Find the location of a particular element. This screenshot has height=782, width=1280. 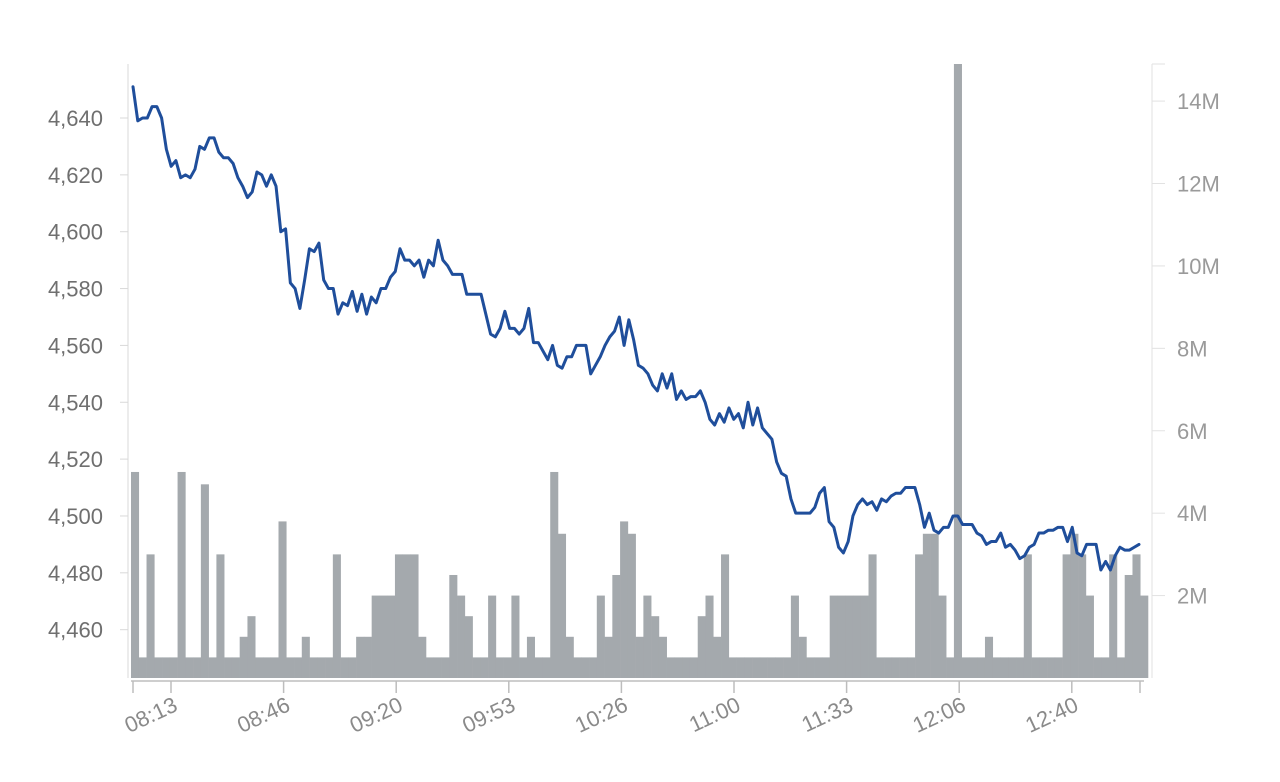

x-tick-label: 10:26 is located at coordinates (601, 715).